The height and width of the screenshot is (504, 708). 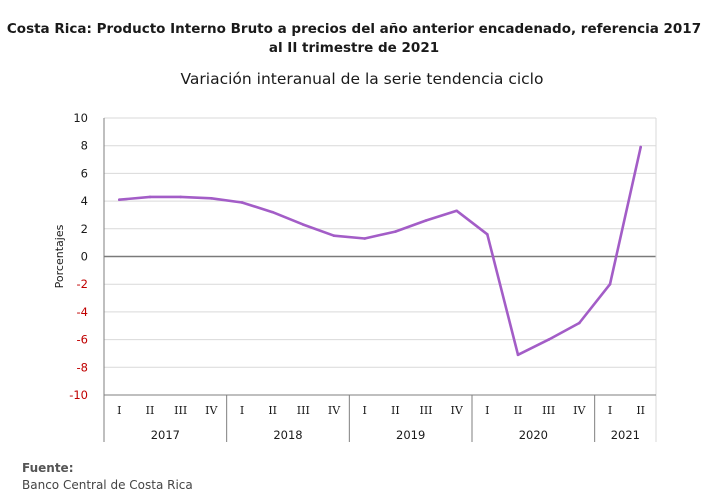 What do you see at coordinates (354, 48) in the screenshot?
I see `chart-title-line-2: al II trimestre de 2021` at bounding box center [354, 48].